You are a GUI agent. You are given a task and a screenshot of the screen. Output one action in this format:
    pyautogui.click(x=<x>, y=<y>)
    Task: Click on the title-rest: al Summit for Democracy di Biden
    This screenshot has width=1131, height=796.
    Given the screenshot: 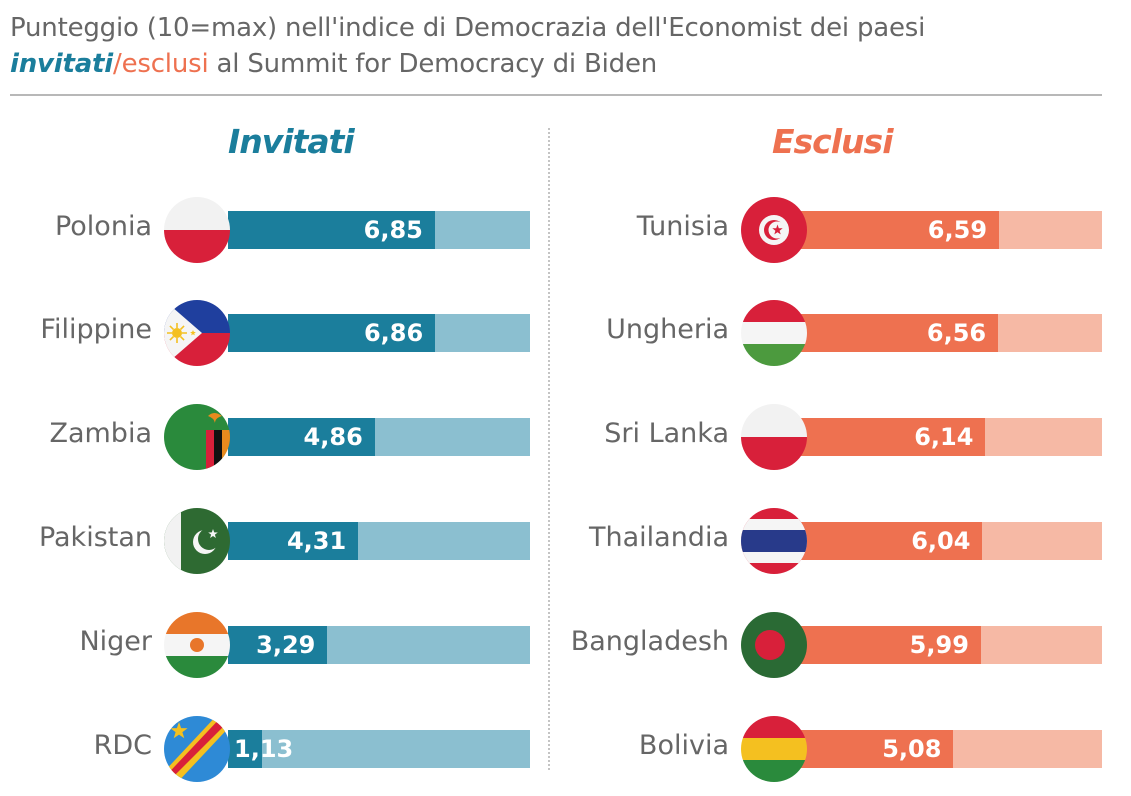 What is the action you would take?
    pyautogui.click(x=433, y=64)
    